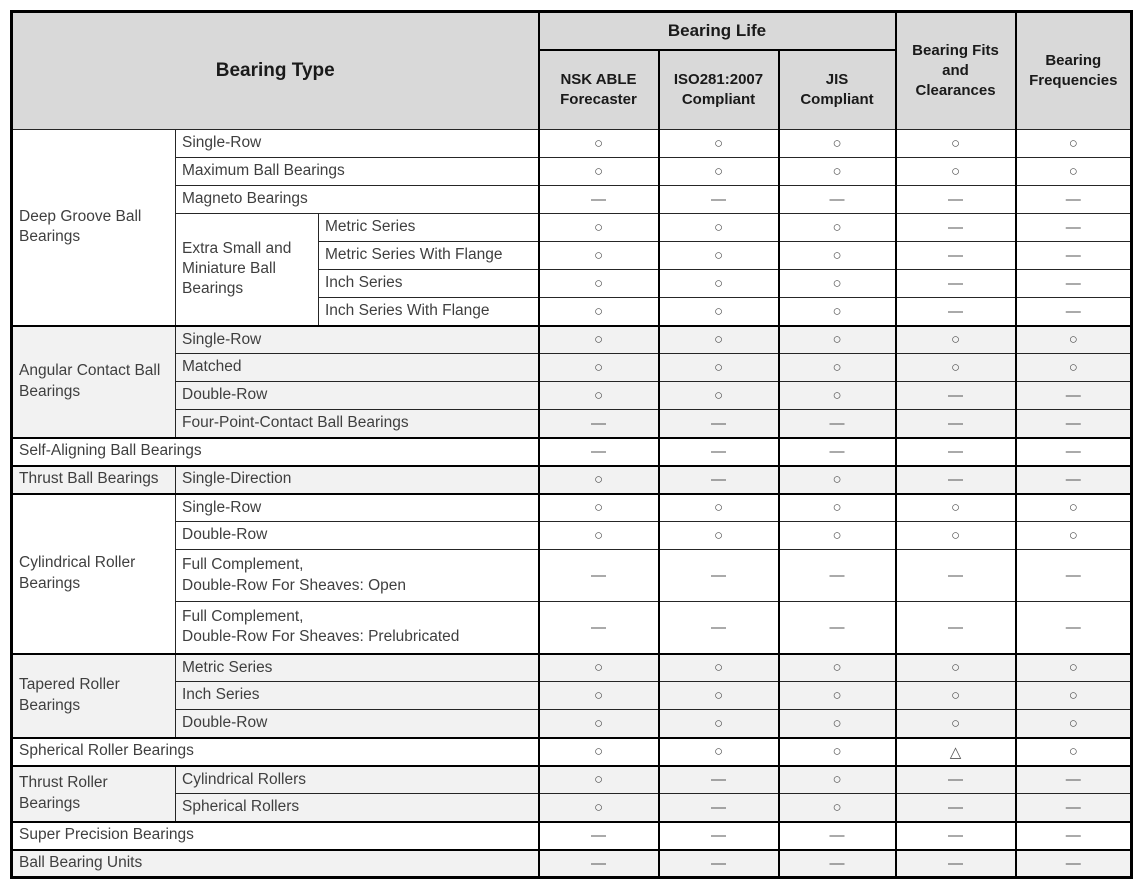 This screenshot has width=1141, height=887. I want to click on bearing-type-cell: Tapered Roller Bearings, so click(93, 695).